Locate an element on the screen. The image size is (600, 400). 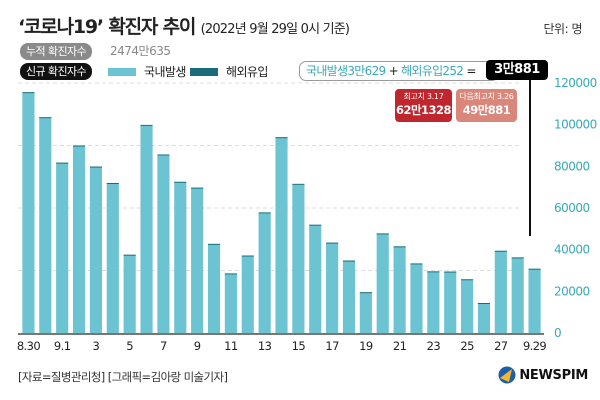
x-axis-ticks: 8.30 9.1 3 5 7 9 11 13 15 17 19 21 23 25 27 9.29 is located at coordinates (282, 346).